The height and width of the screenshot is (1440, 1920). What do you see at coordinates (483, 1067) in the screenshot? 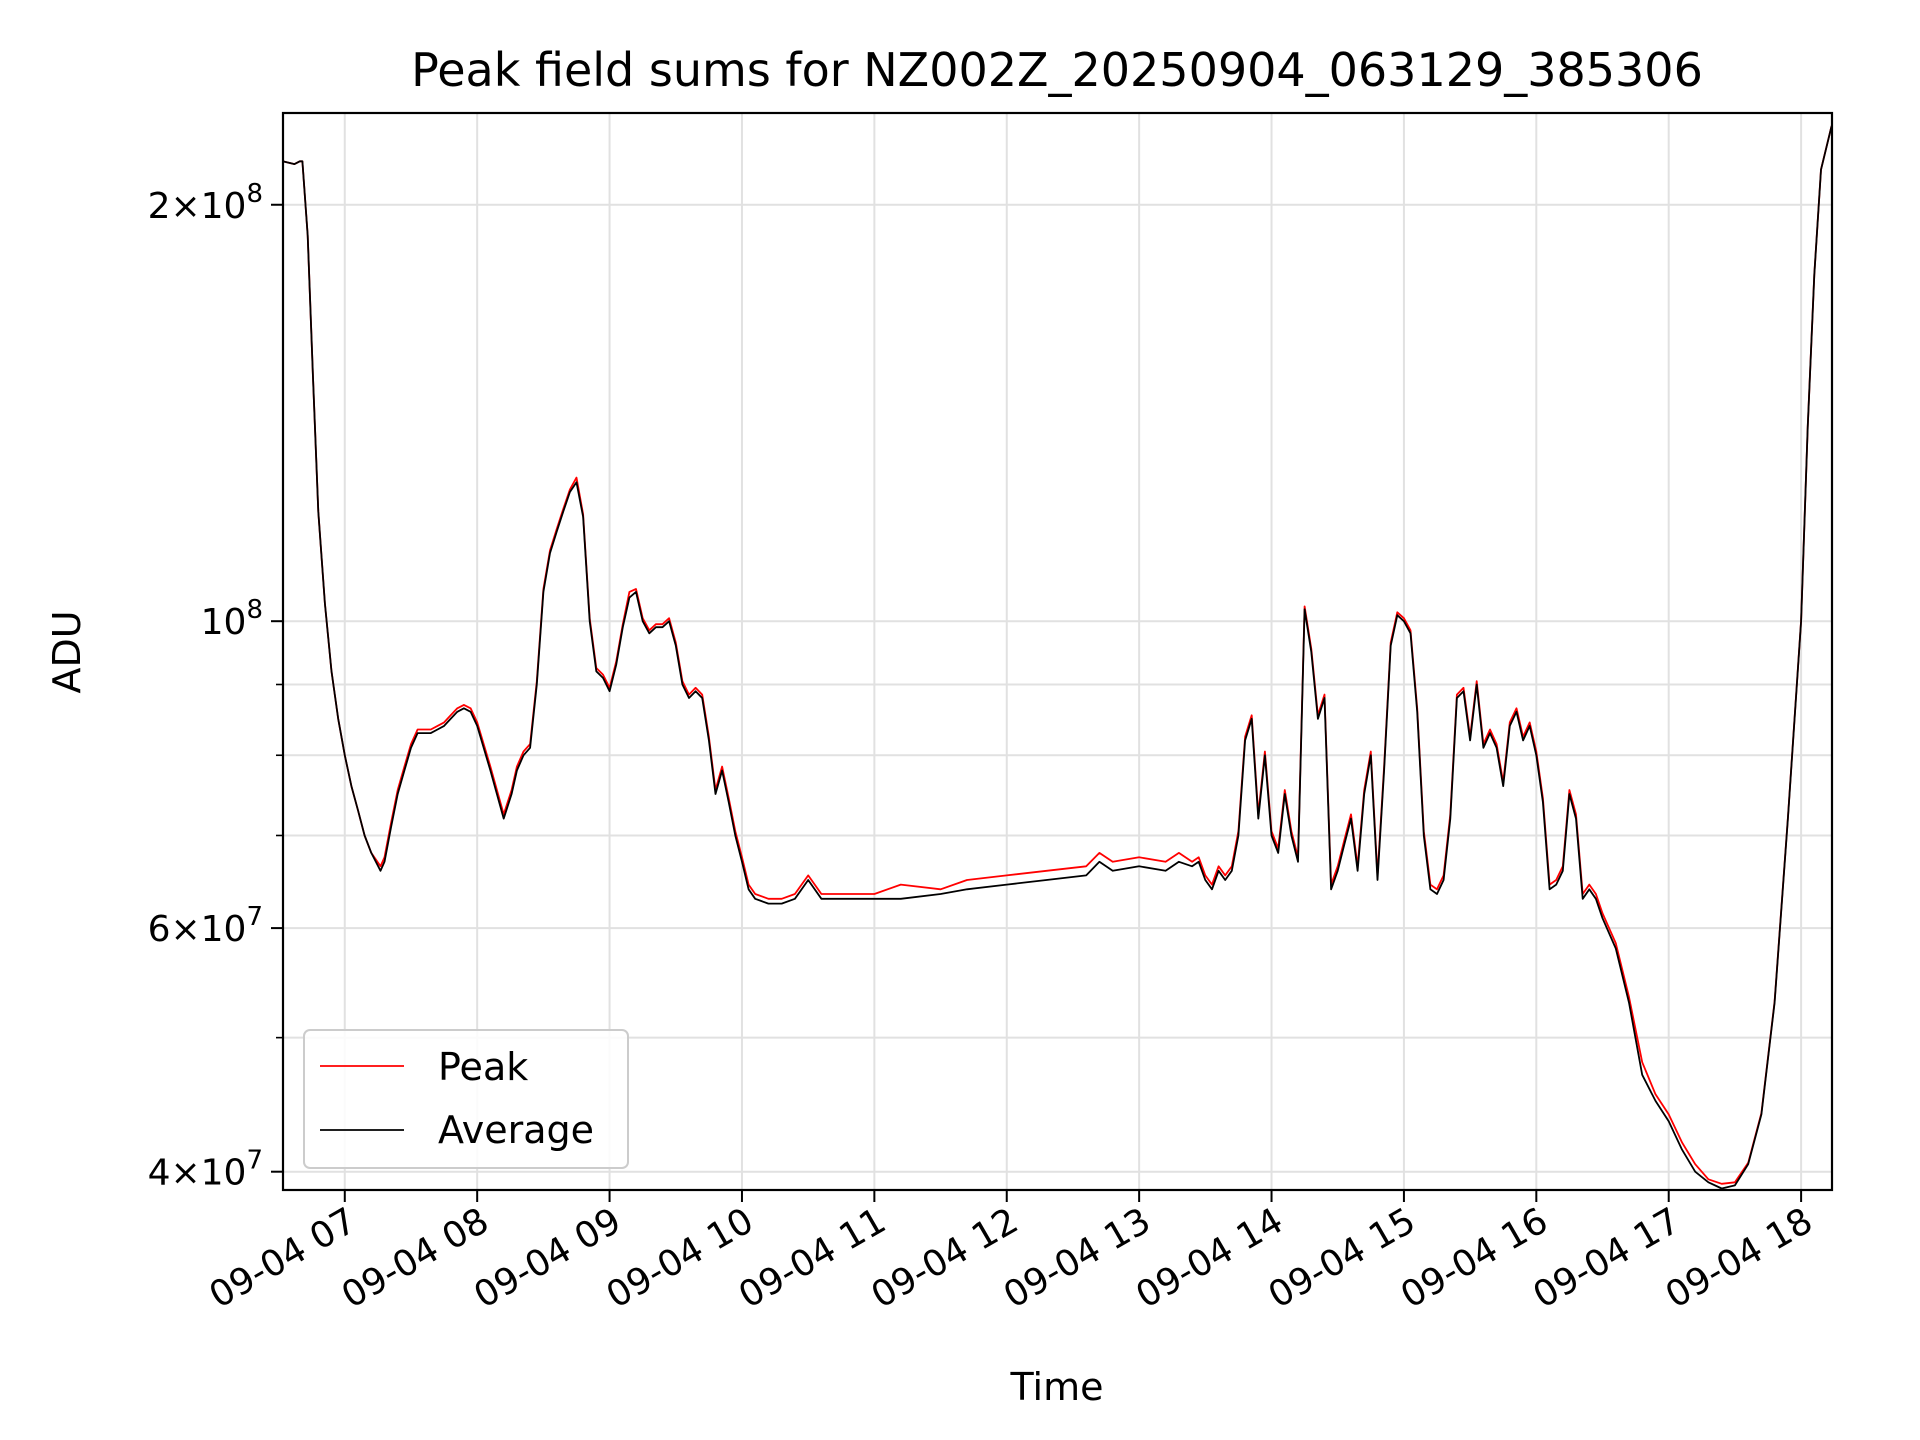
I see `legend-label-peak: Peak` at bounding box center [483, 1067].